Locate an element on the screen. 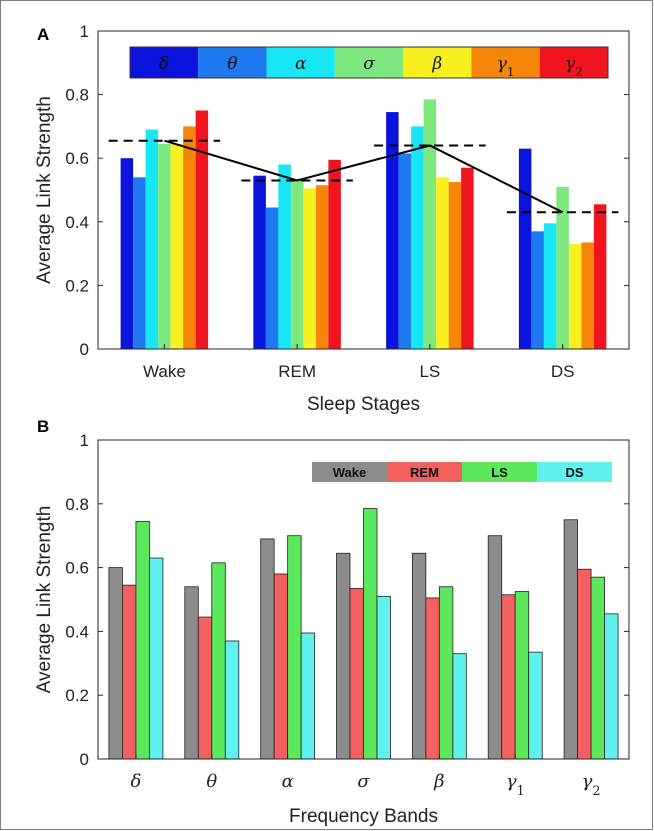 Image resolution: width=654 pixels, height=831 pixels. bar-b-s2-c1 is located at coordinates (218, 661).